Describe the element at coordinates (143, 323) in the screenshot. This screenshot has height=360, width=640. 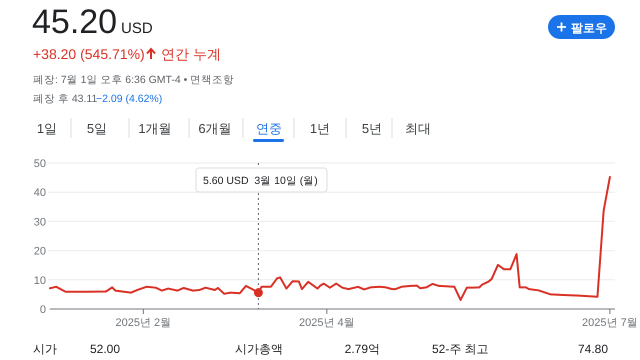
I see `x-tick-label: 2025년 2월` at that location.